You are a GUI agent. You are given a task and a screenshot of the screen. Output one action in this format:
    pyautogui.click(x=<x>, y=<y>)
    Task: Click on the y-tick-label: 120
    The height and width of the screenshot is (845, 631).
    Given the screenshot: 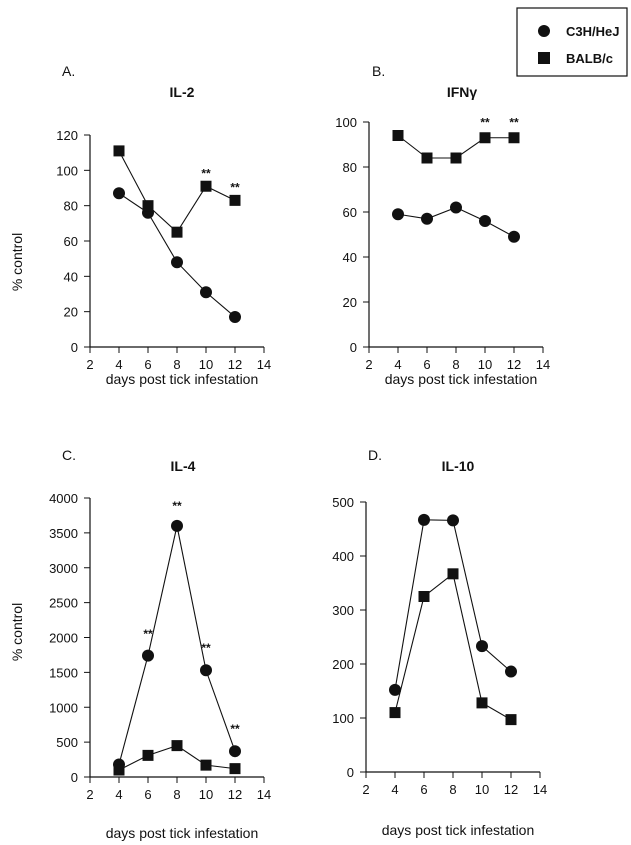 What is the action you would take?
    pyautogui.click(x=67, y=135)
    